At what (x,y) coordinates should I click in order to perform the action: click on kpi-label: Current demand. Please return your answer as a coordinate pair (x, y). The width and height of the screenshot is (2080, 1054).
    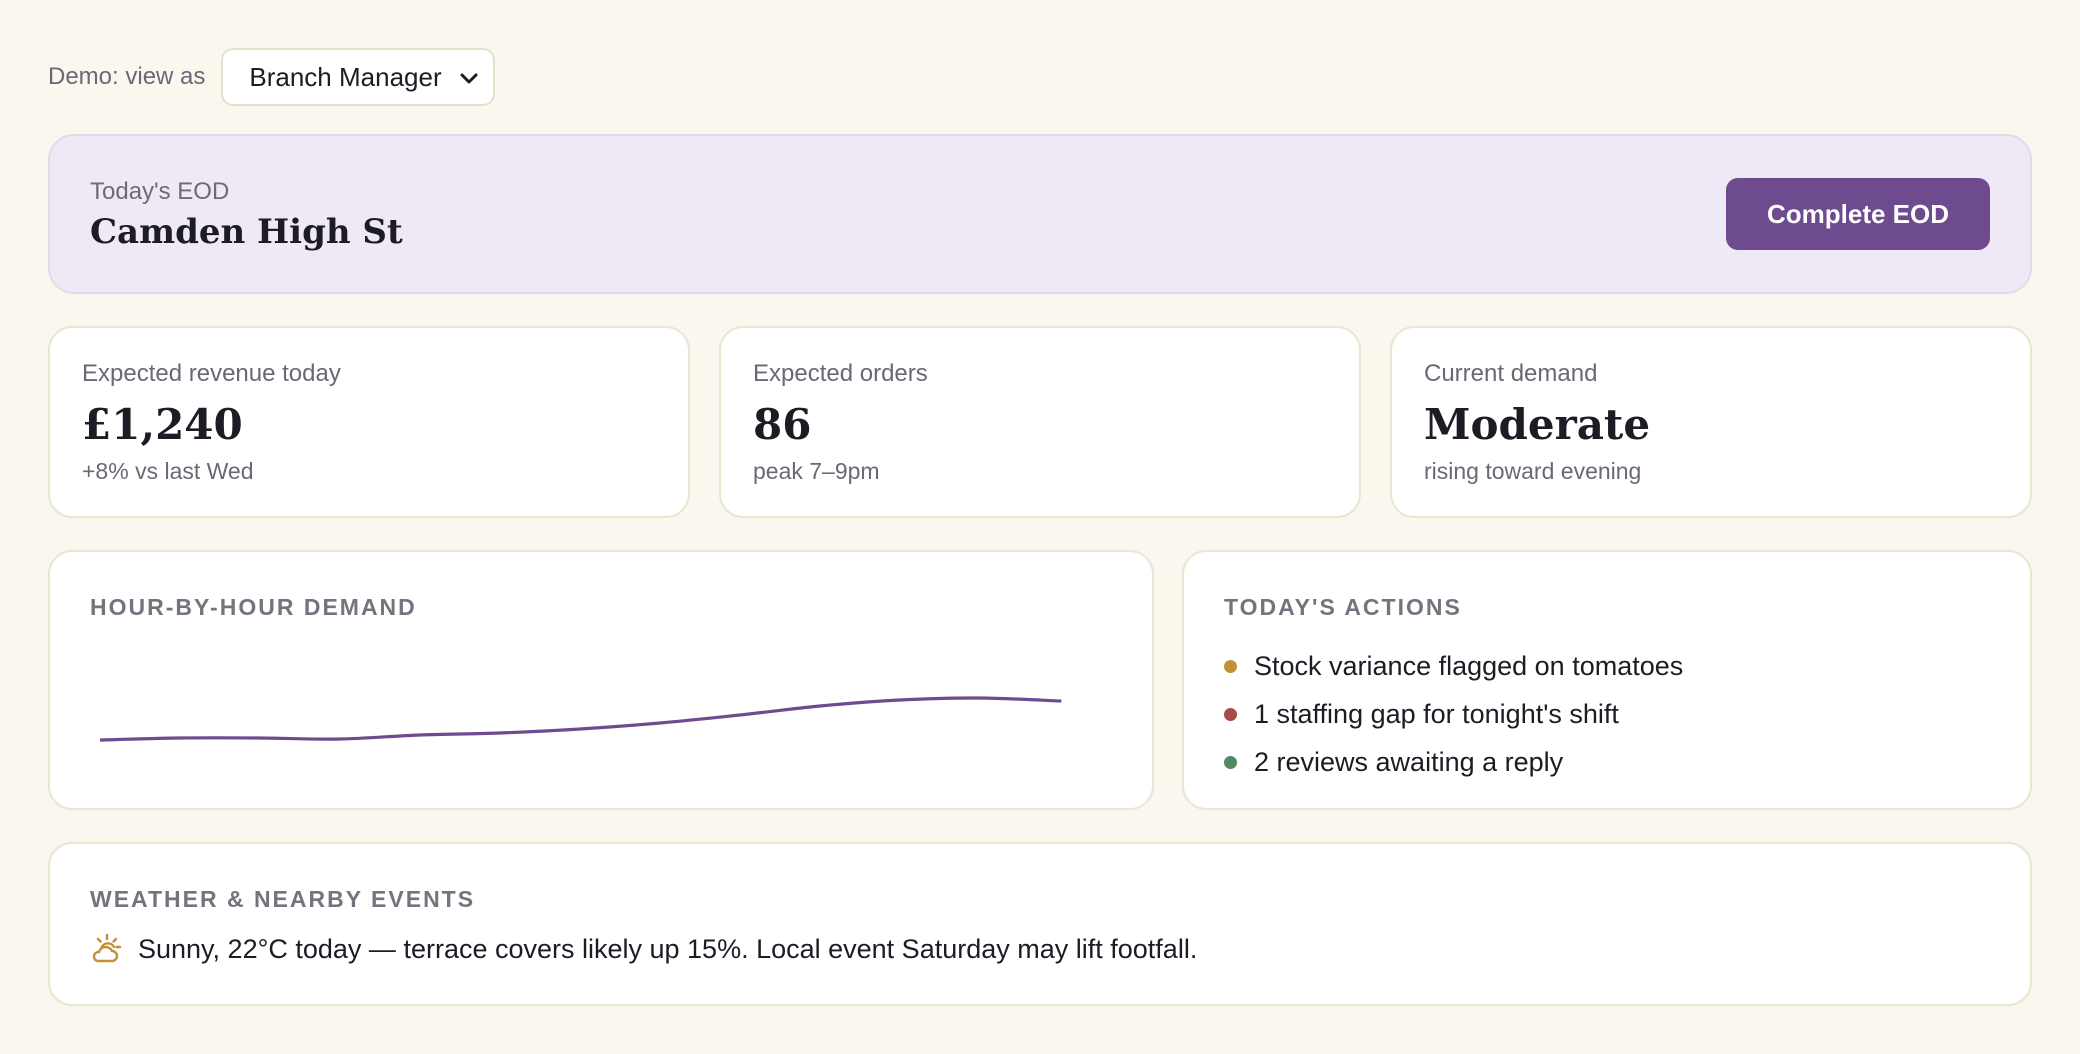
    Looking at the image, I should click on (1511, 373).